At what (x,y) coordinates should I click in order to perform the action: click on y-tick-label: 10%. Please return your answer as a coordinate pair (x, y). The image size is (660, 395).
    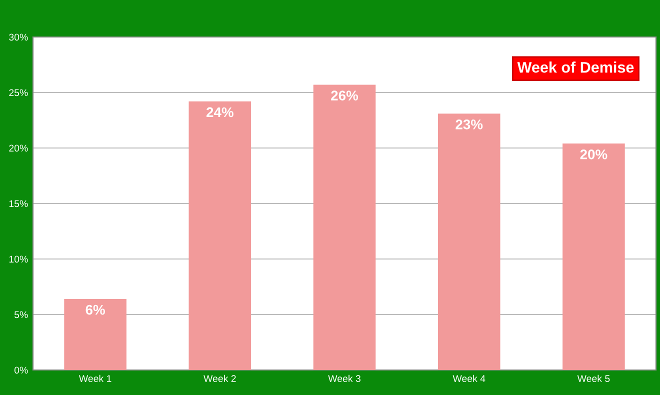
    Looking at the image, I should click on (18, 259).